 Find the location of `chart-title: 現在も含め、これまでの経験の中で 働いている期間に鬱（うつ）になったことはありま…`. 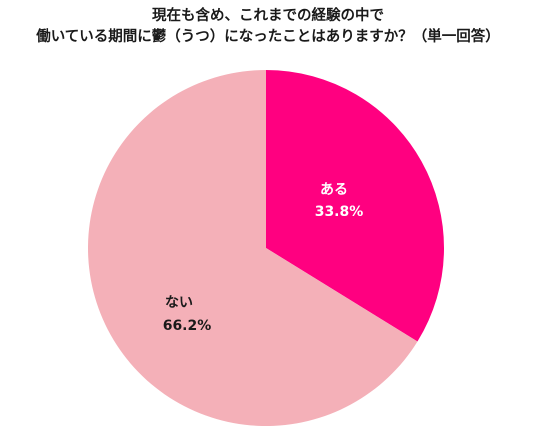

chart-title: 現在も含め、これまでの経験の中で 働いている期間に鬱（うつ）になったことはありま… is located at coordinates (268, 27).